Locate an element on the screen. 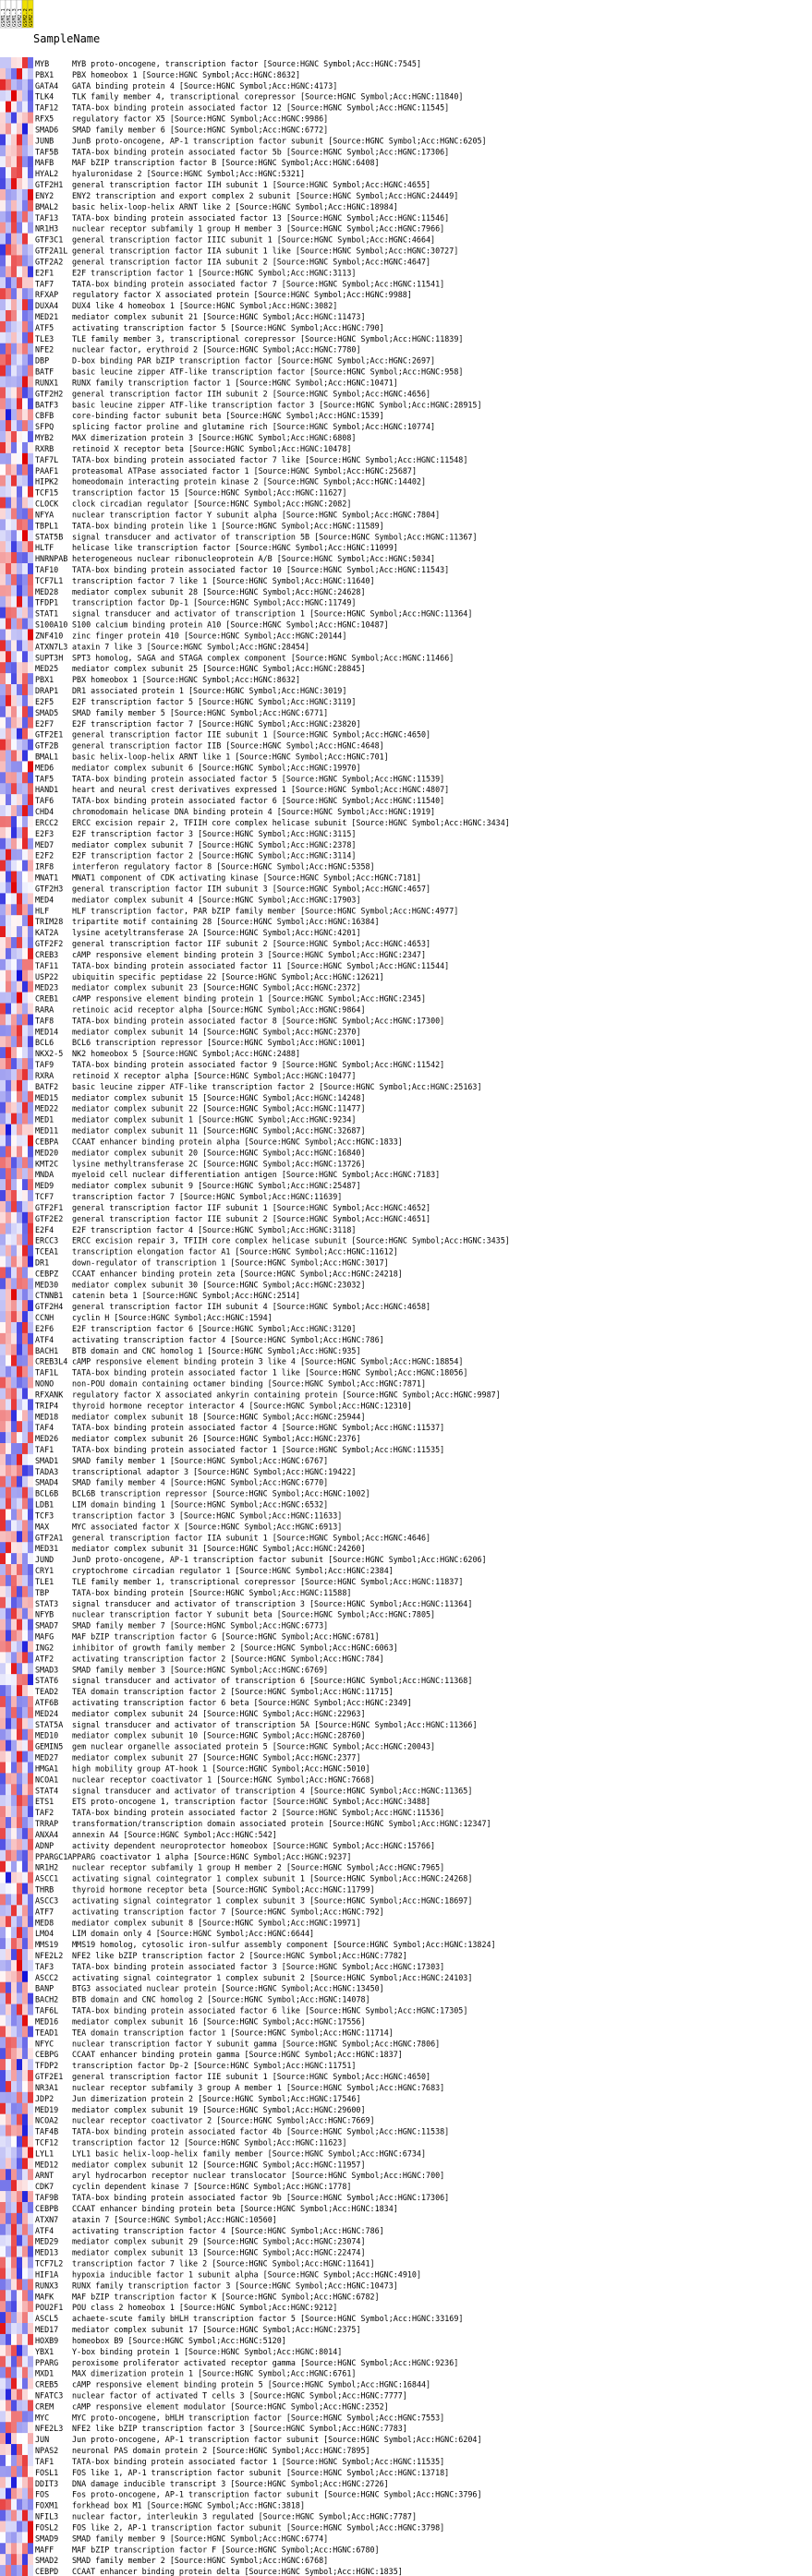 The height and width of the screenshot is (2576, 812). row-gene-label: MAFK is located at coordinates (45, 2296).